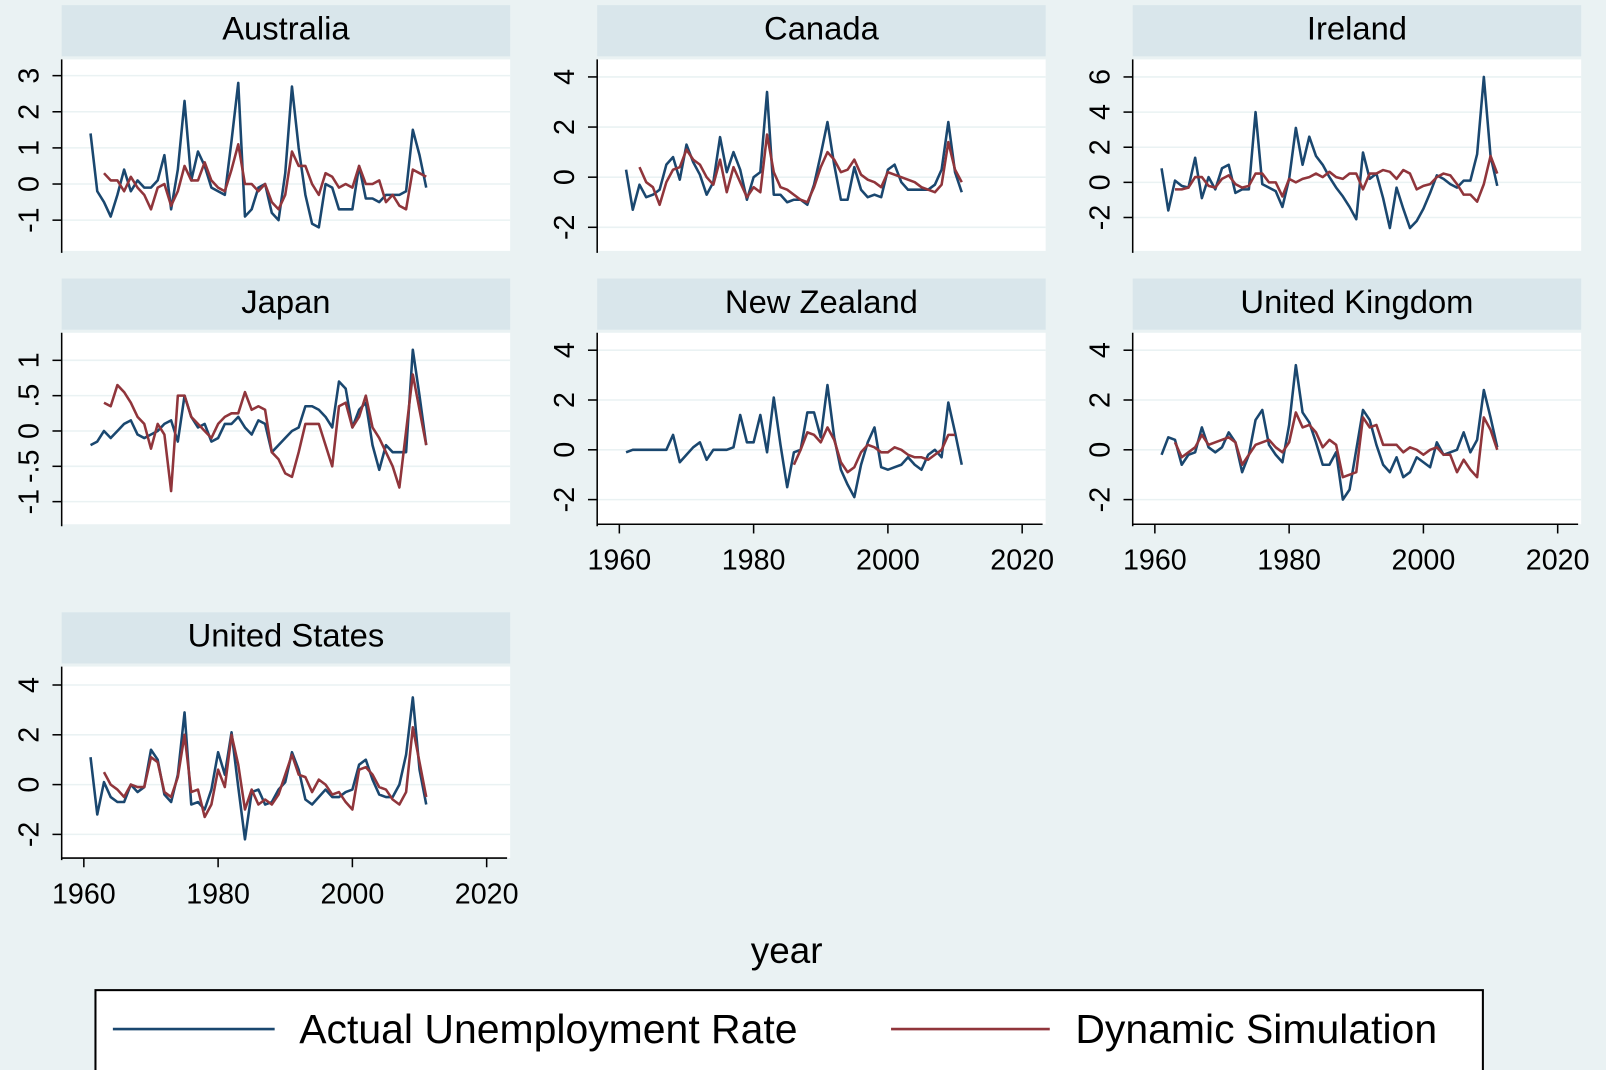 The height and width of the screenshot is (1070, 1606). Describe the element at coordinates (30, 466) in the screenshot. I see `y-tick-label: -.5` at that location.